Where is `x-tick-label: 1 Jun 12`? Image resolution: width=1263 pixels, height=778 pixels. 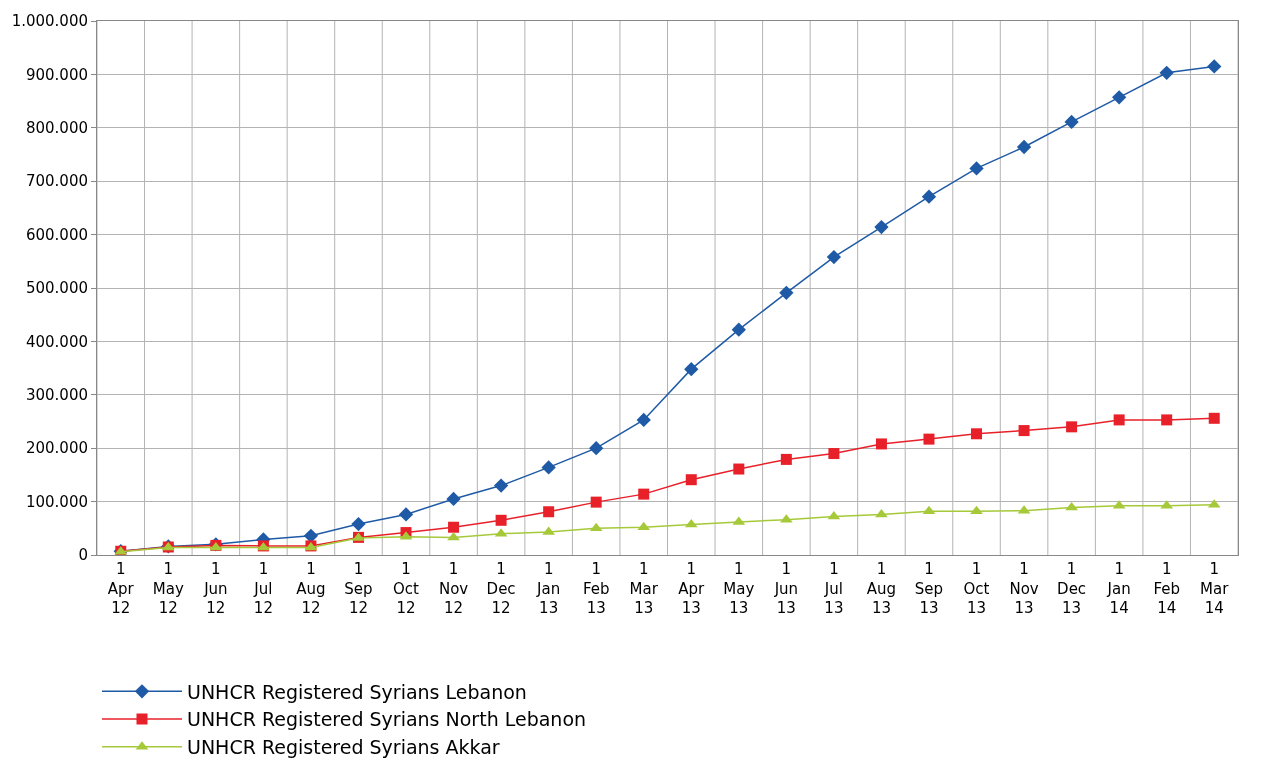
x-tick-label: 1 Jun 12 is located at coordinates (215, 588).